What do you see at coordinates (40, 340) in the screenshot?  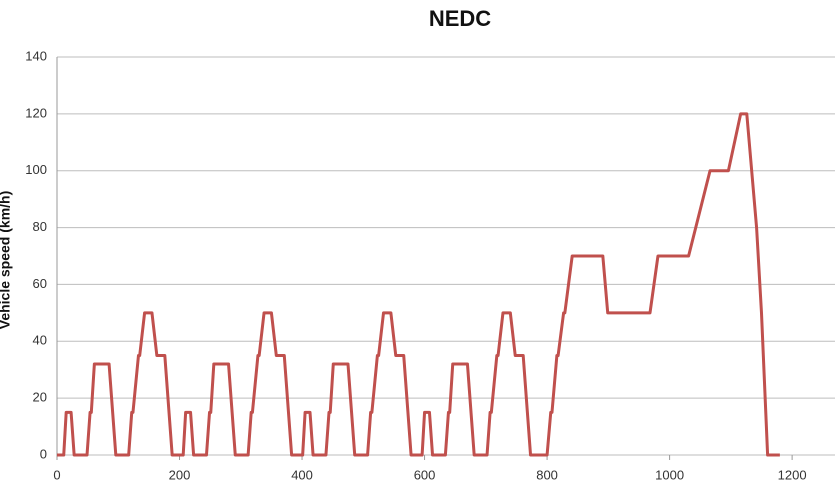 I see `y-tick-label: 40` at bounding box center [40, 340].